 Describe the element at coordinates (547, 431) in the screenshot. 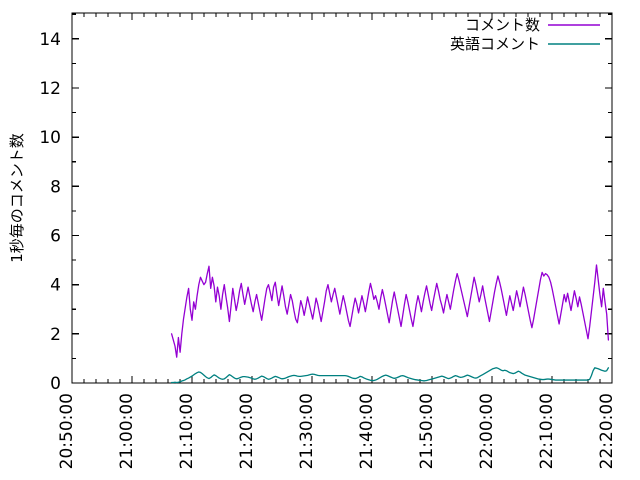

I see `x-tick-label: 22:10:00` at that location.